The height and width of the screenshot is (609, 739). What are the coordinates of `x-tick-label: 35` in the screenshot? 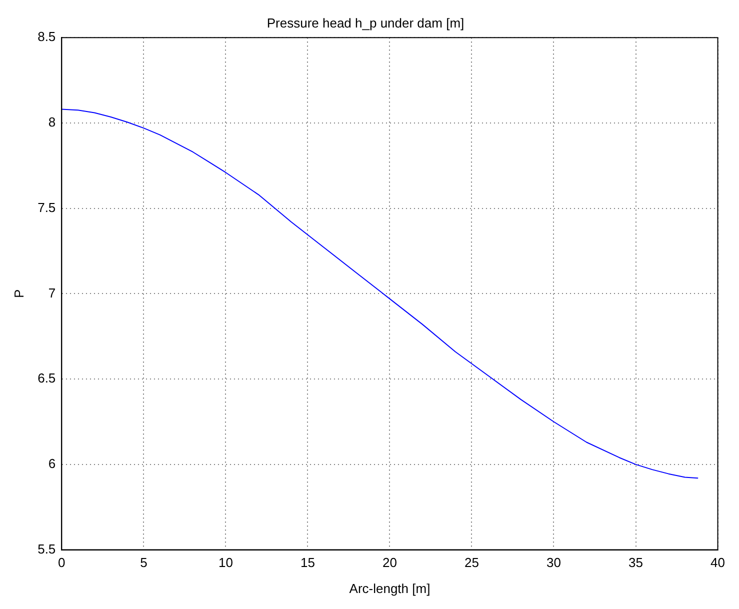 It's located at (635, 562).